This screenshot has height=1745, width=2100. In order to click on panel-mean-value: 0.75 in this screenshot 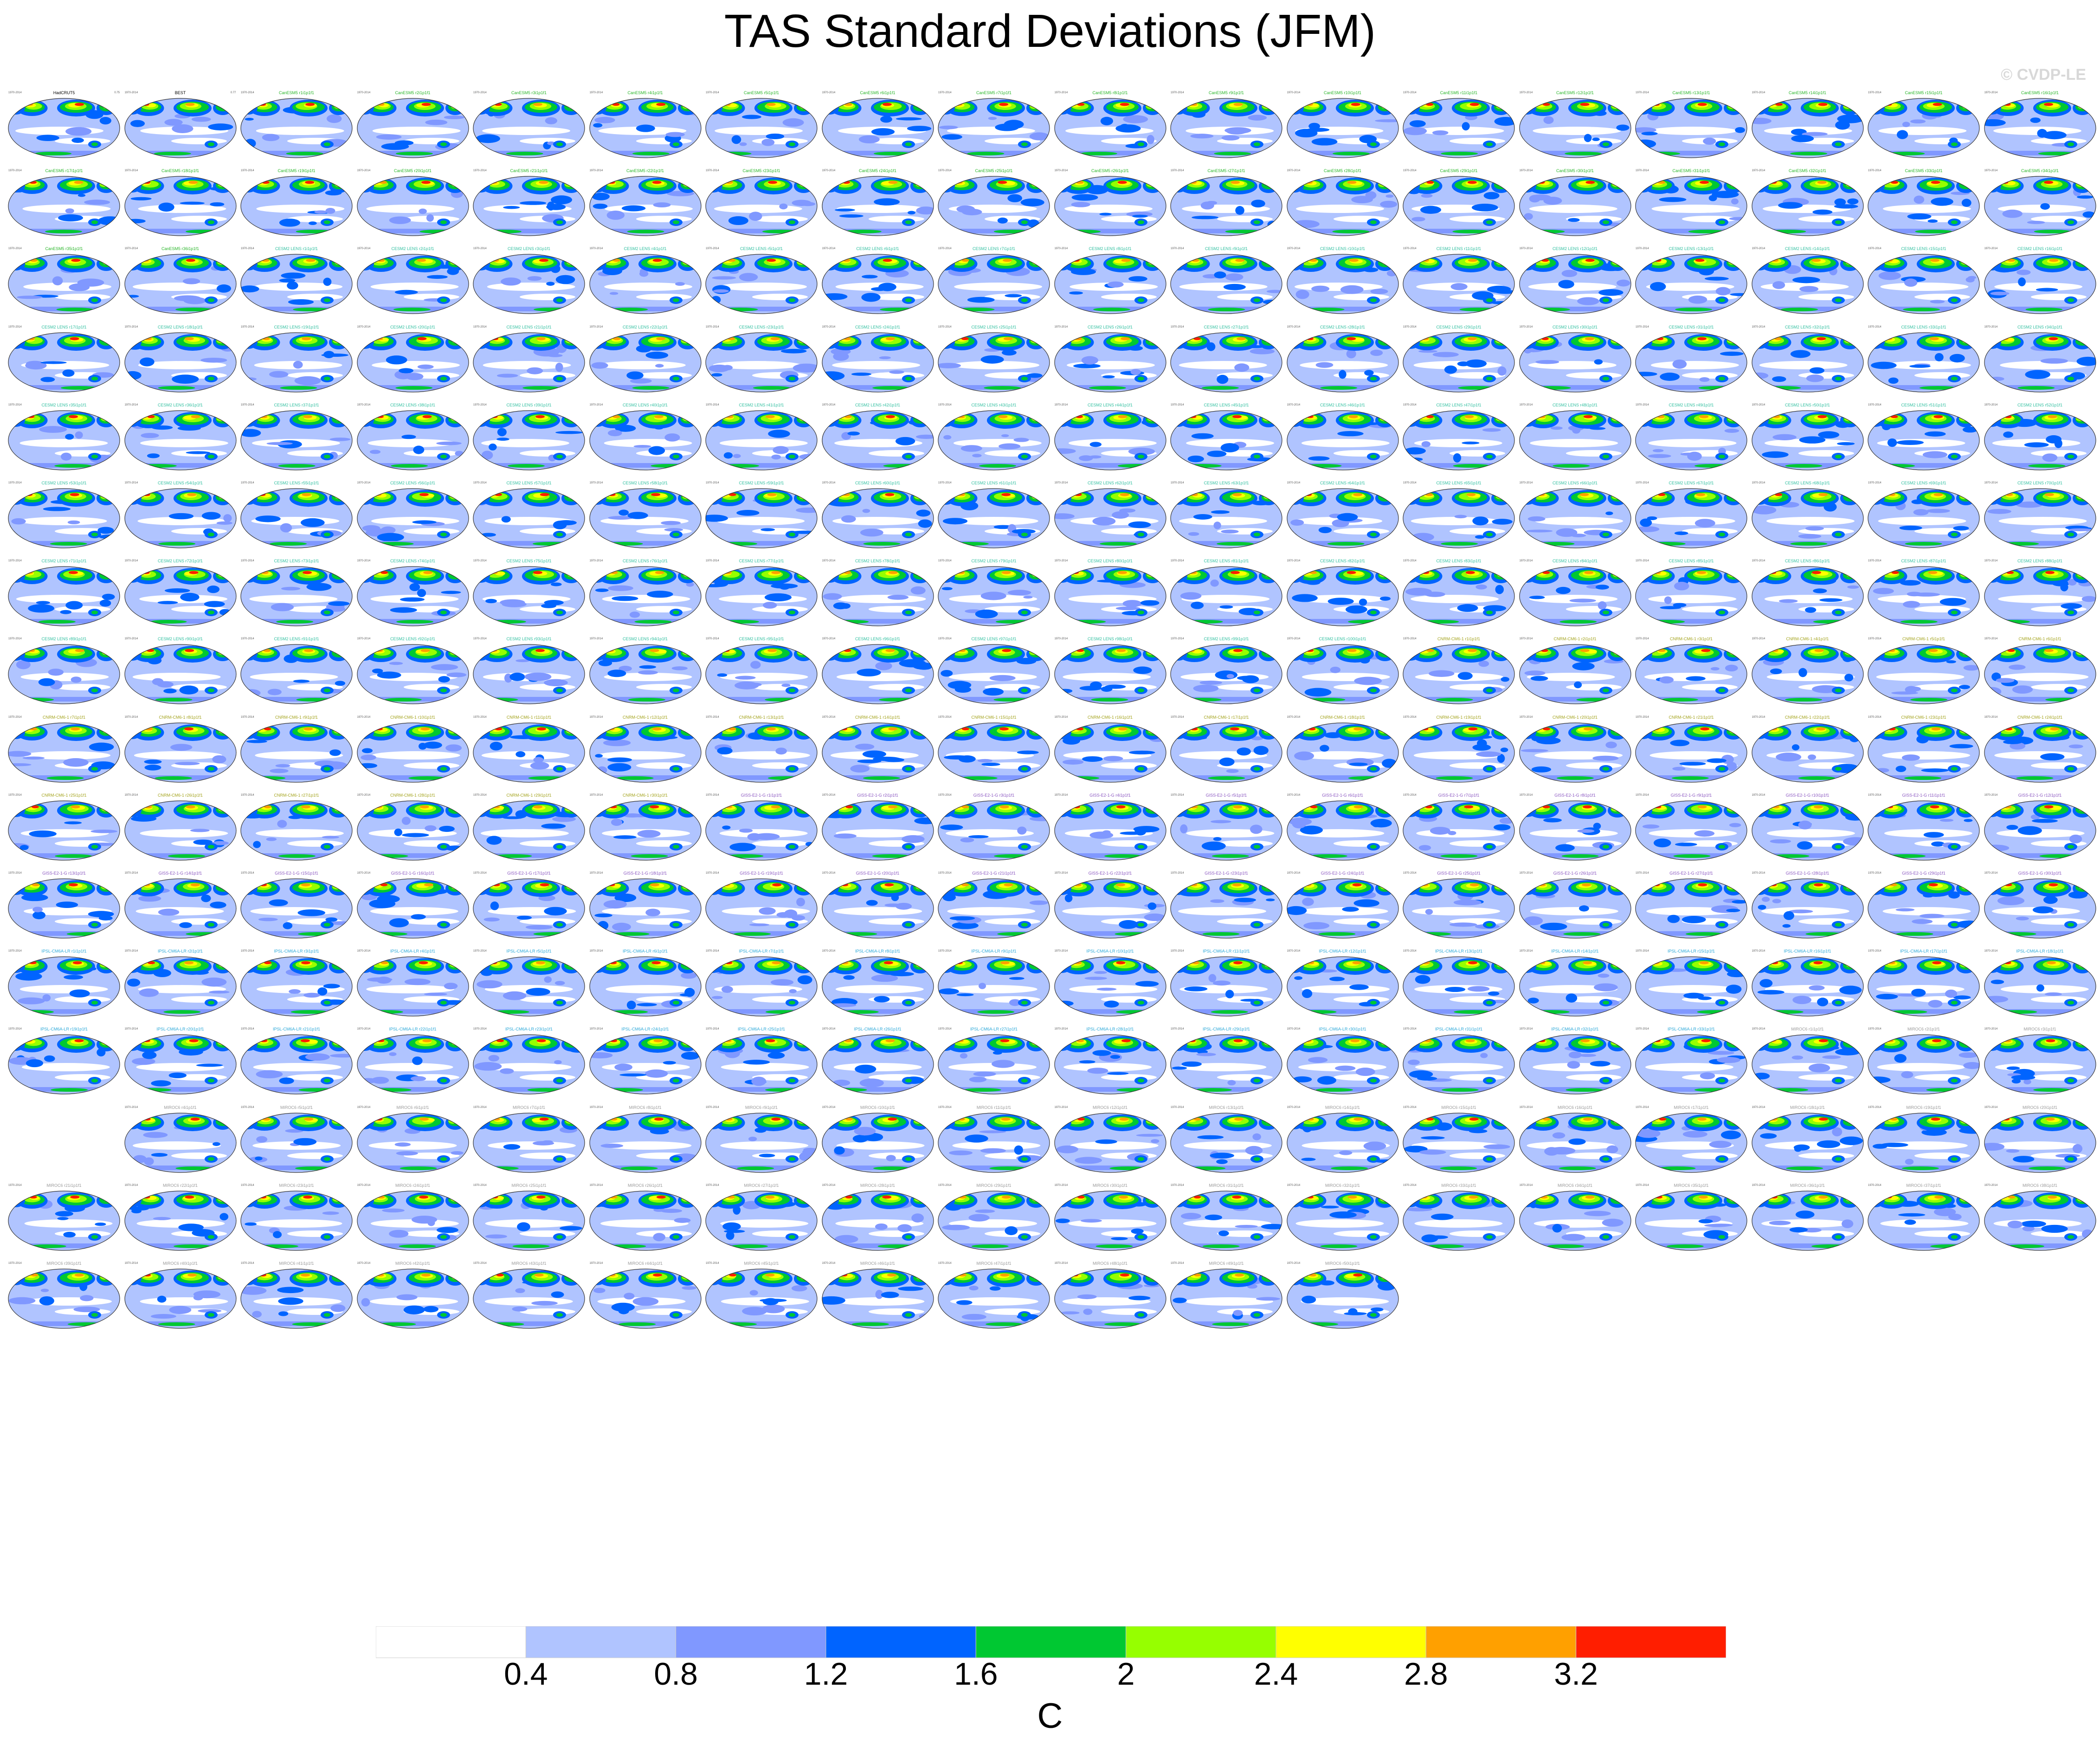, I will do `click(117, 93)`.